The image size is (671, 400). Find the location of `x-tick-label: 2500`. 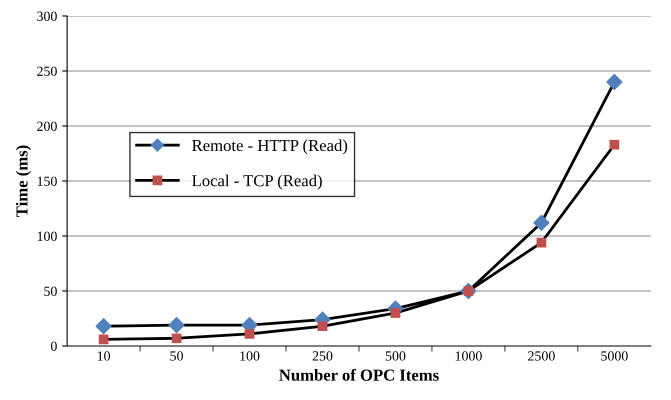

x-tick-label: 2500 is located at coordinates (541, 356).